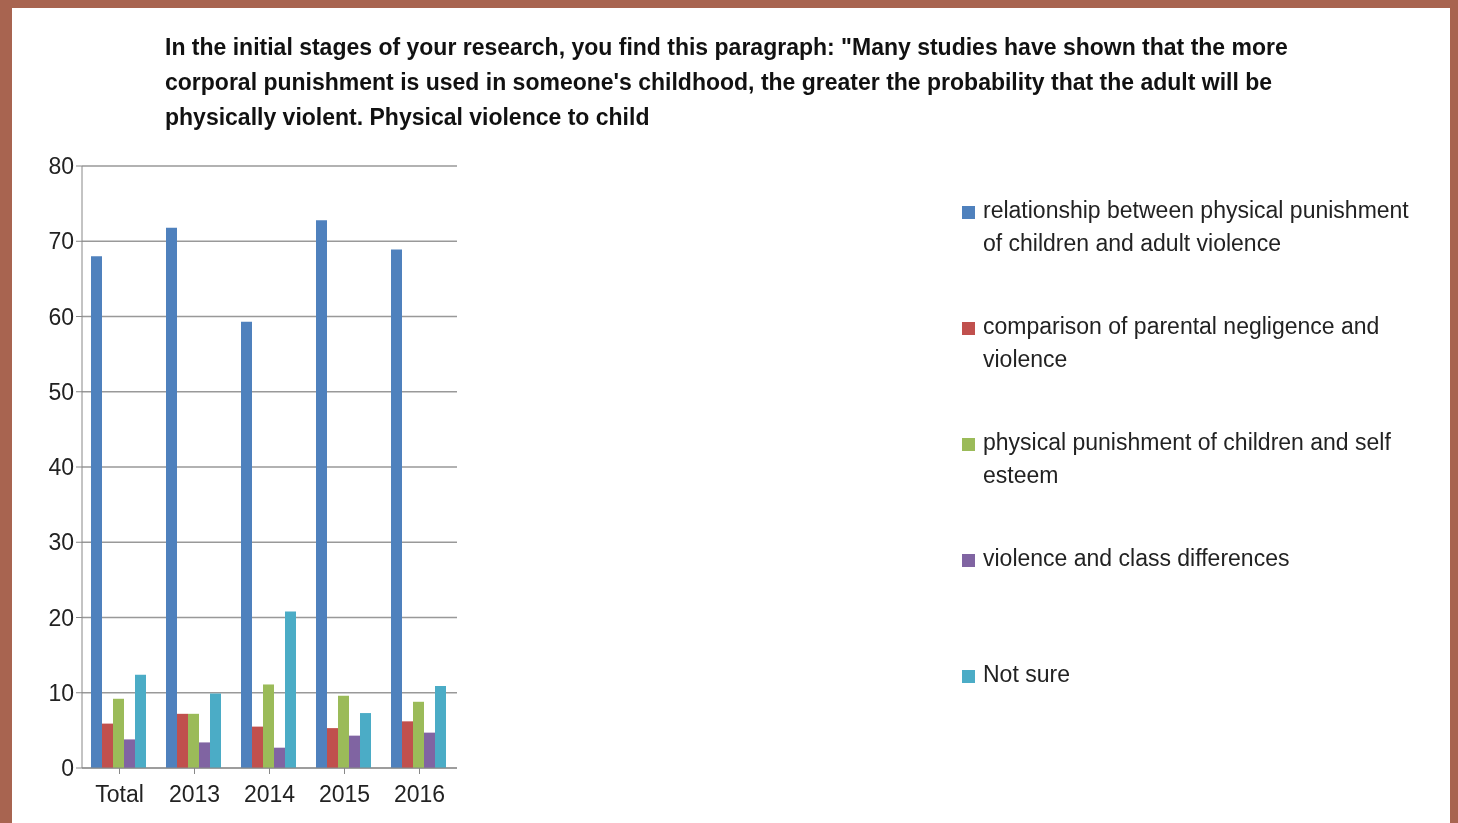  Describe the element at coordinates (1196, 227) in the screenshot. I see `legend-label: relationship between physical punishment of children and adult violence` at that location.